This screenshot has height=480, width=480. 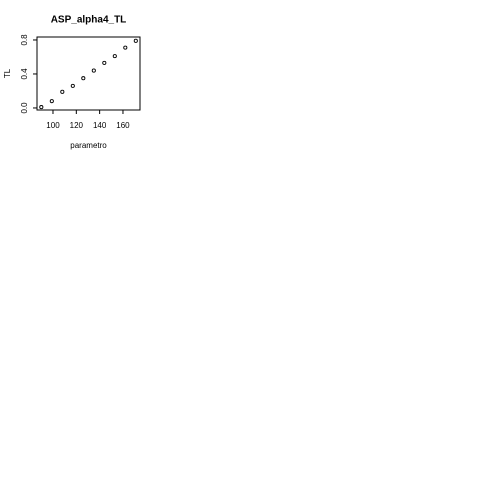 I want to click on y-tick-label: 0.4, so click(x=24, y=74).